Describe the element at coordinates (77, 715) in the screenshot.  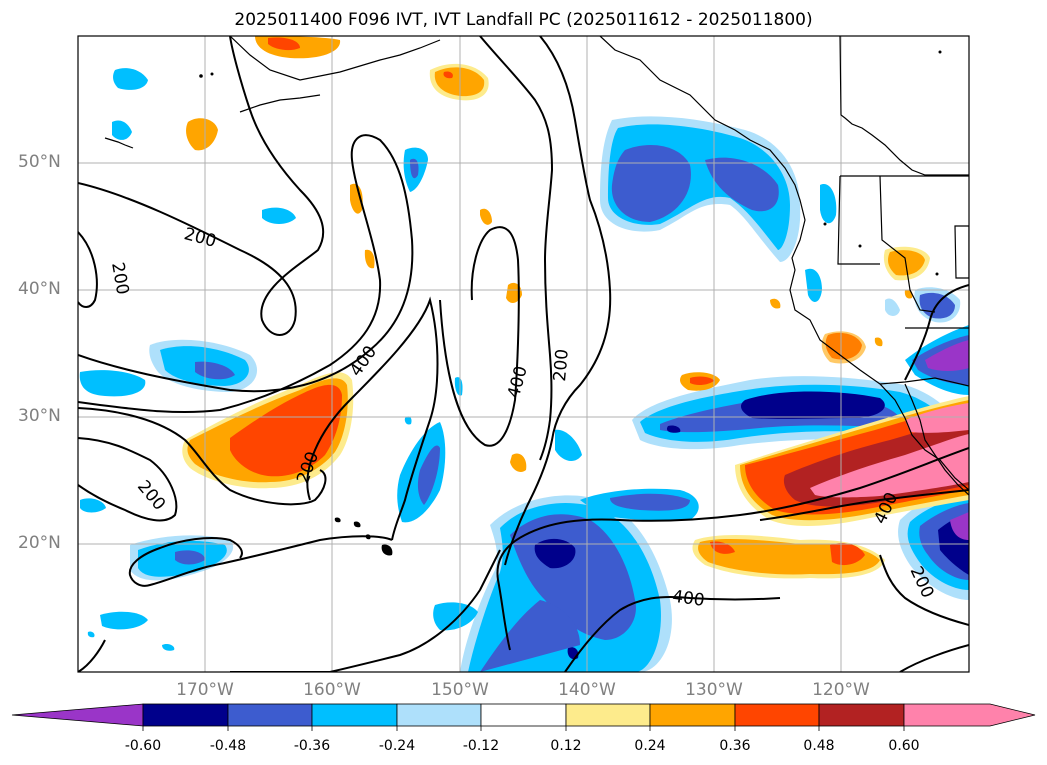
I see `colorbar-extend-low` at that location.